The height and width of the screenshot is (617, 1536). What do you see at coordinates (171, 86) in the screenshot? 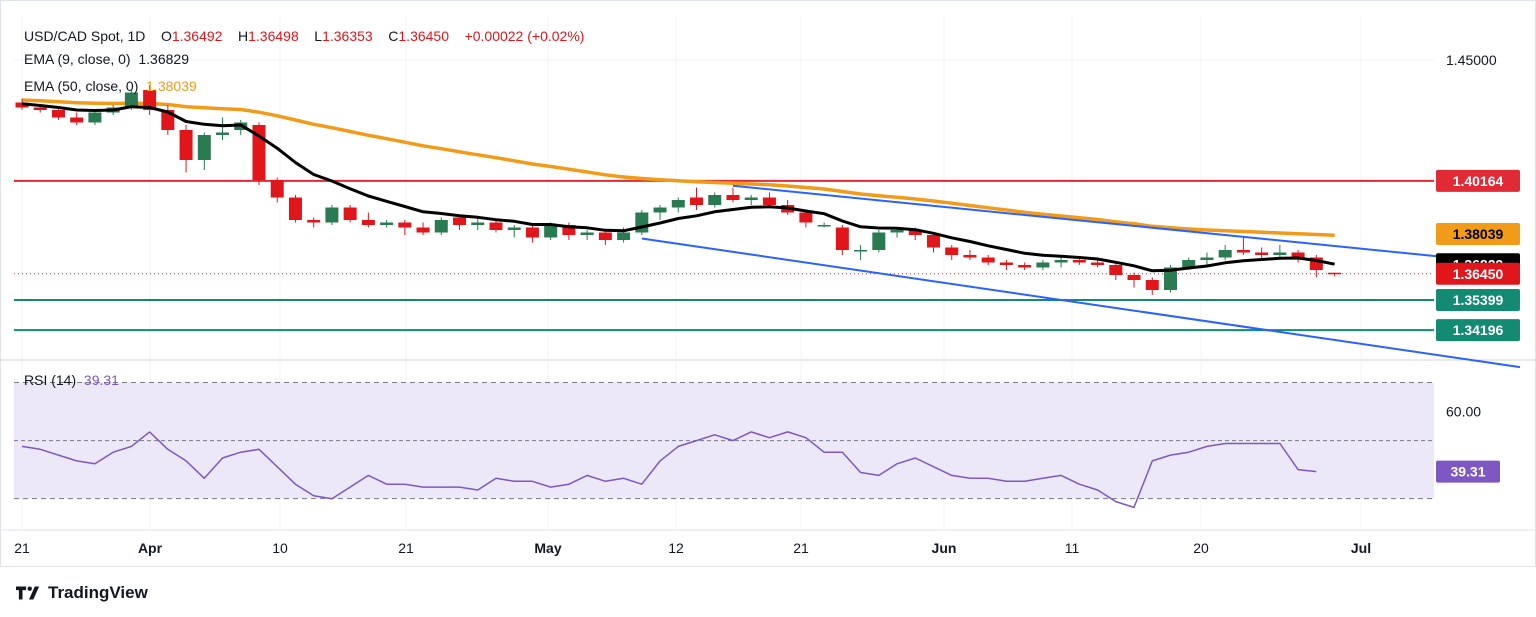
I see `ema50-value: 1.38039` at bounding box center [171, 86].